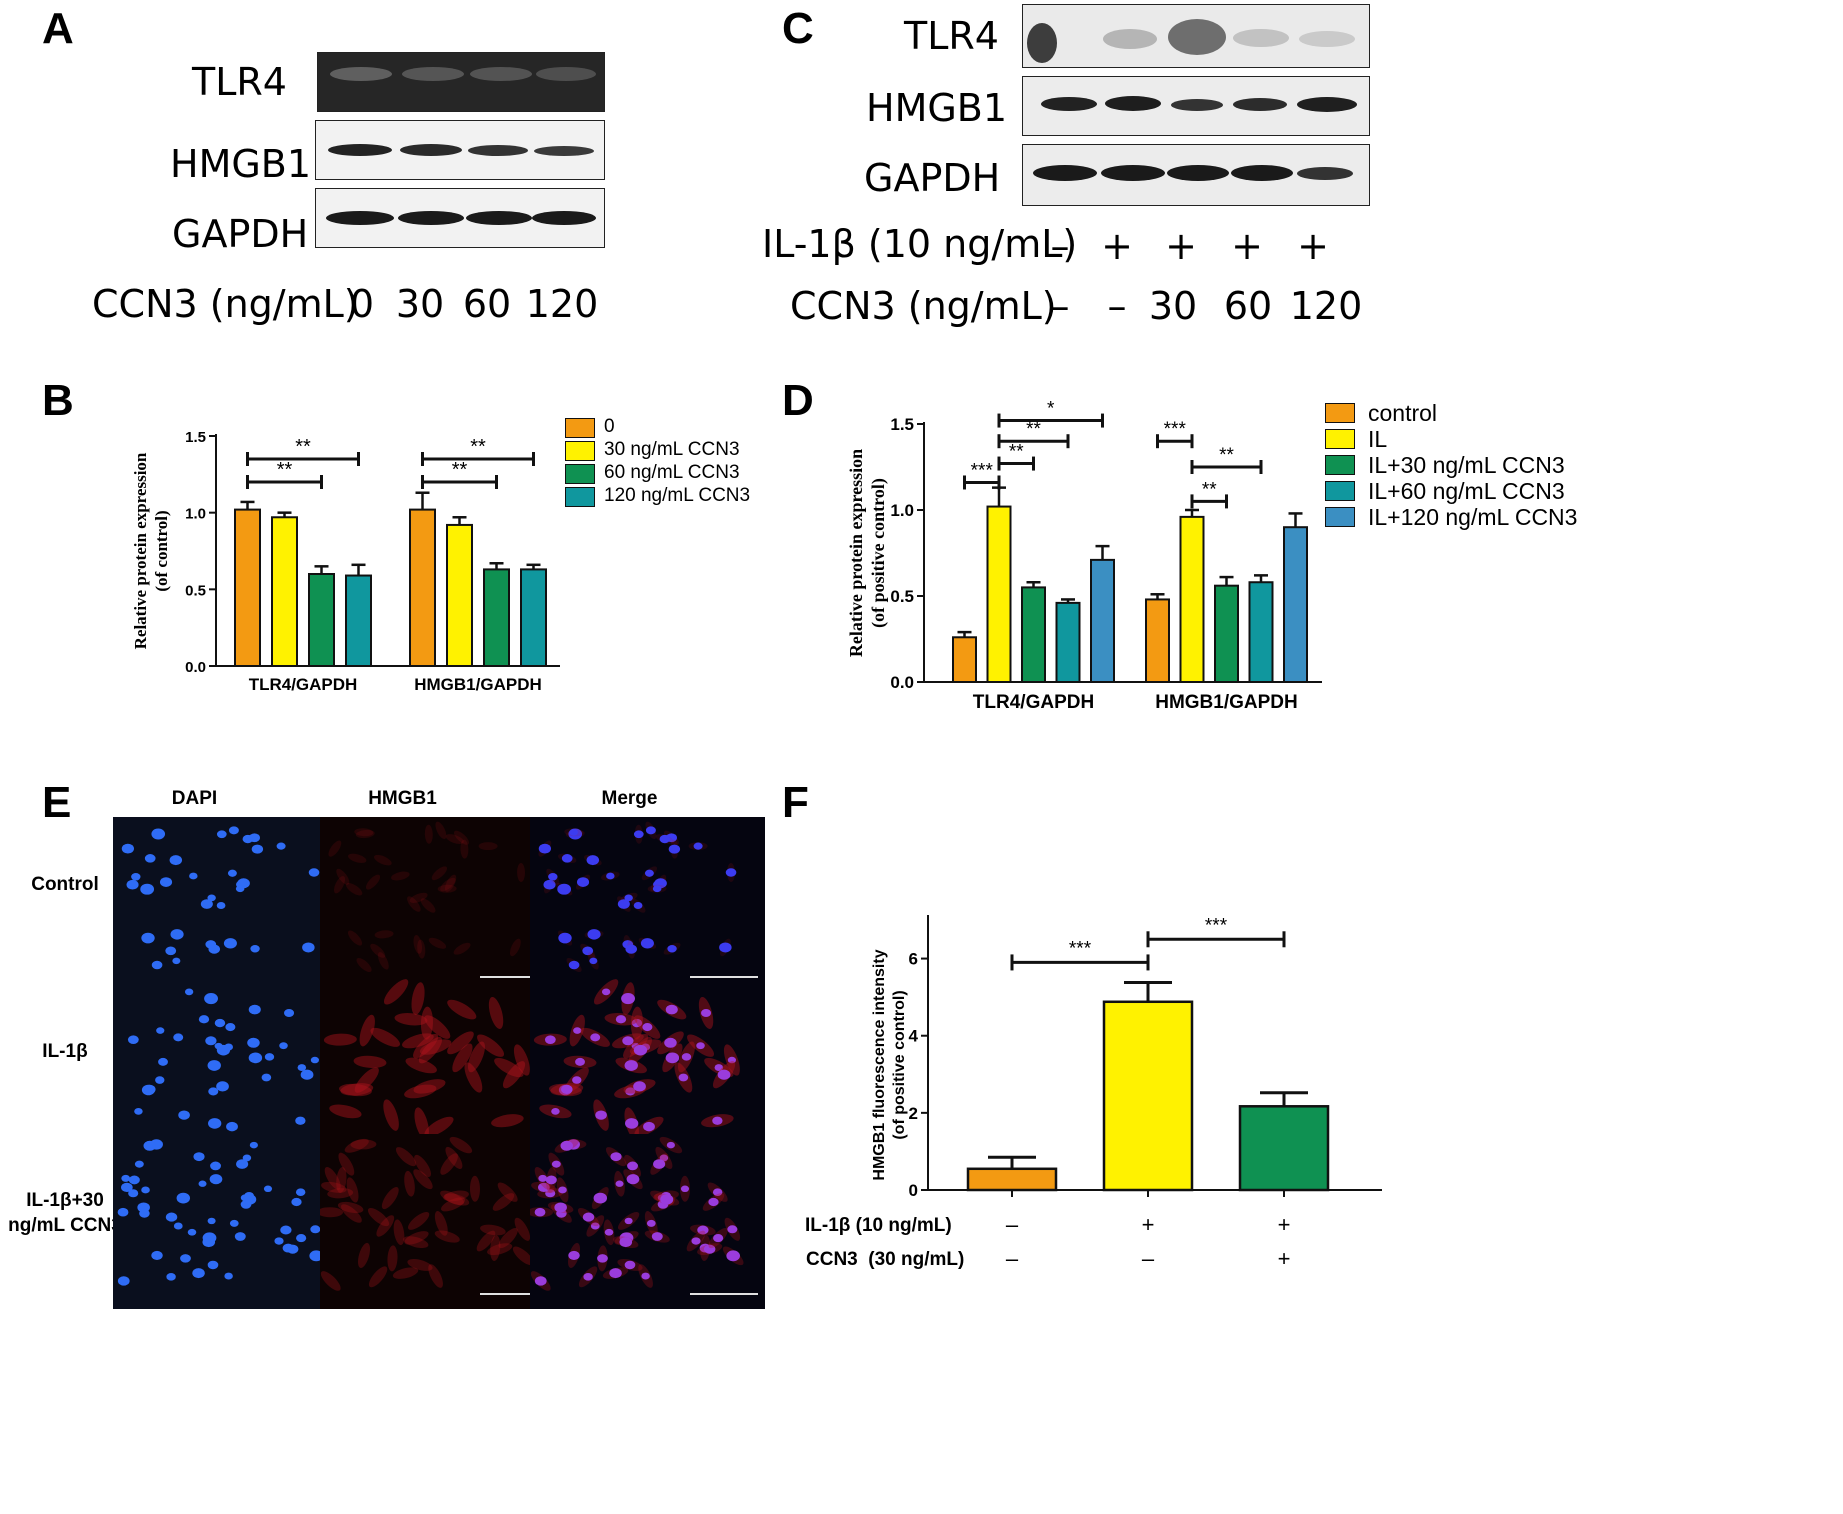 This screenshot has width=1843, height=1514. Describe the element at coordinates (1173, 306) in the screenshot. I see `blot-c-ccn3-value: 30` at that location.